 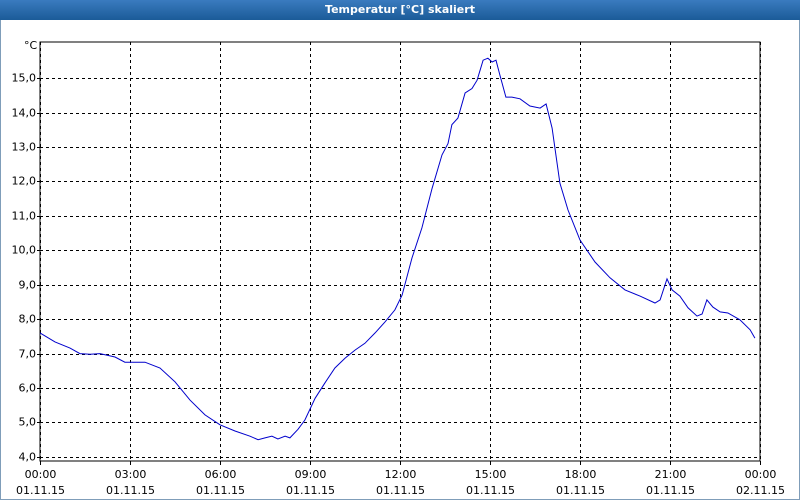 I want to click on x-tick-label: 03:00, so click(x=131, y=474).